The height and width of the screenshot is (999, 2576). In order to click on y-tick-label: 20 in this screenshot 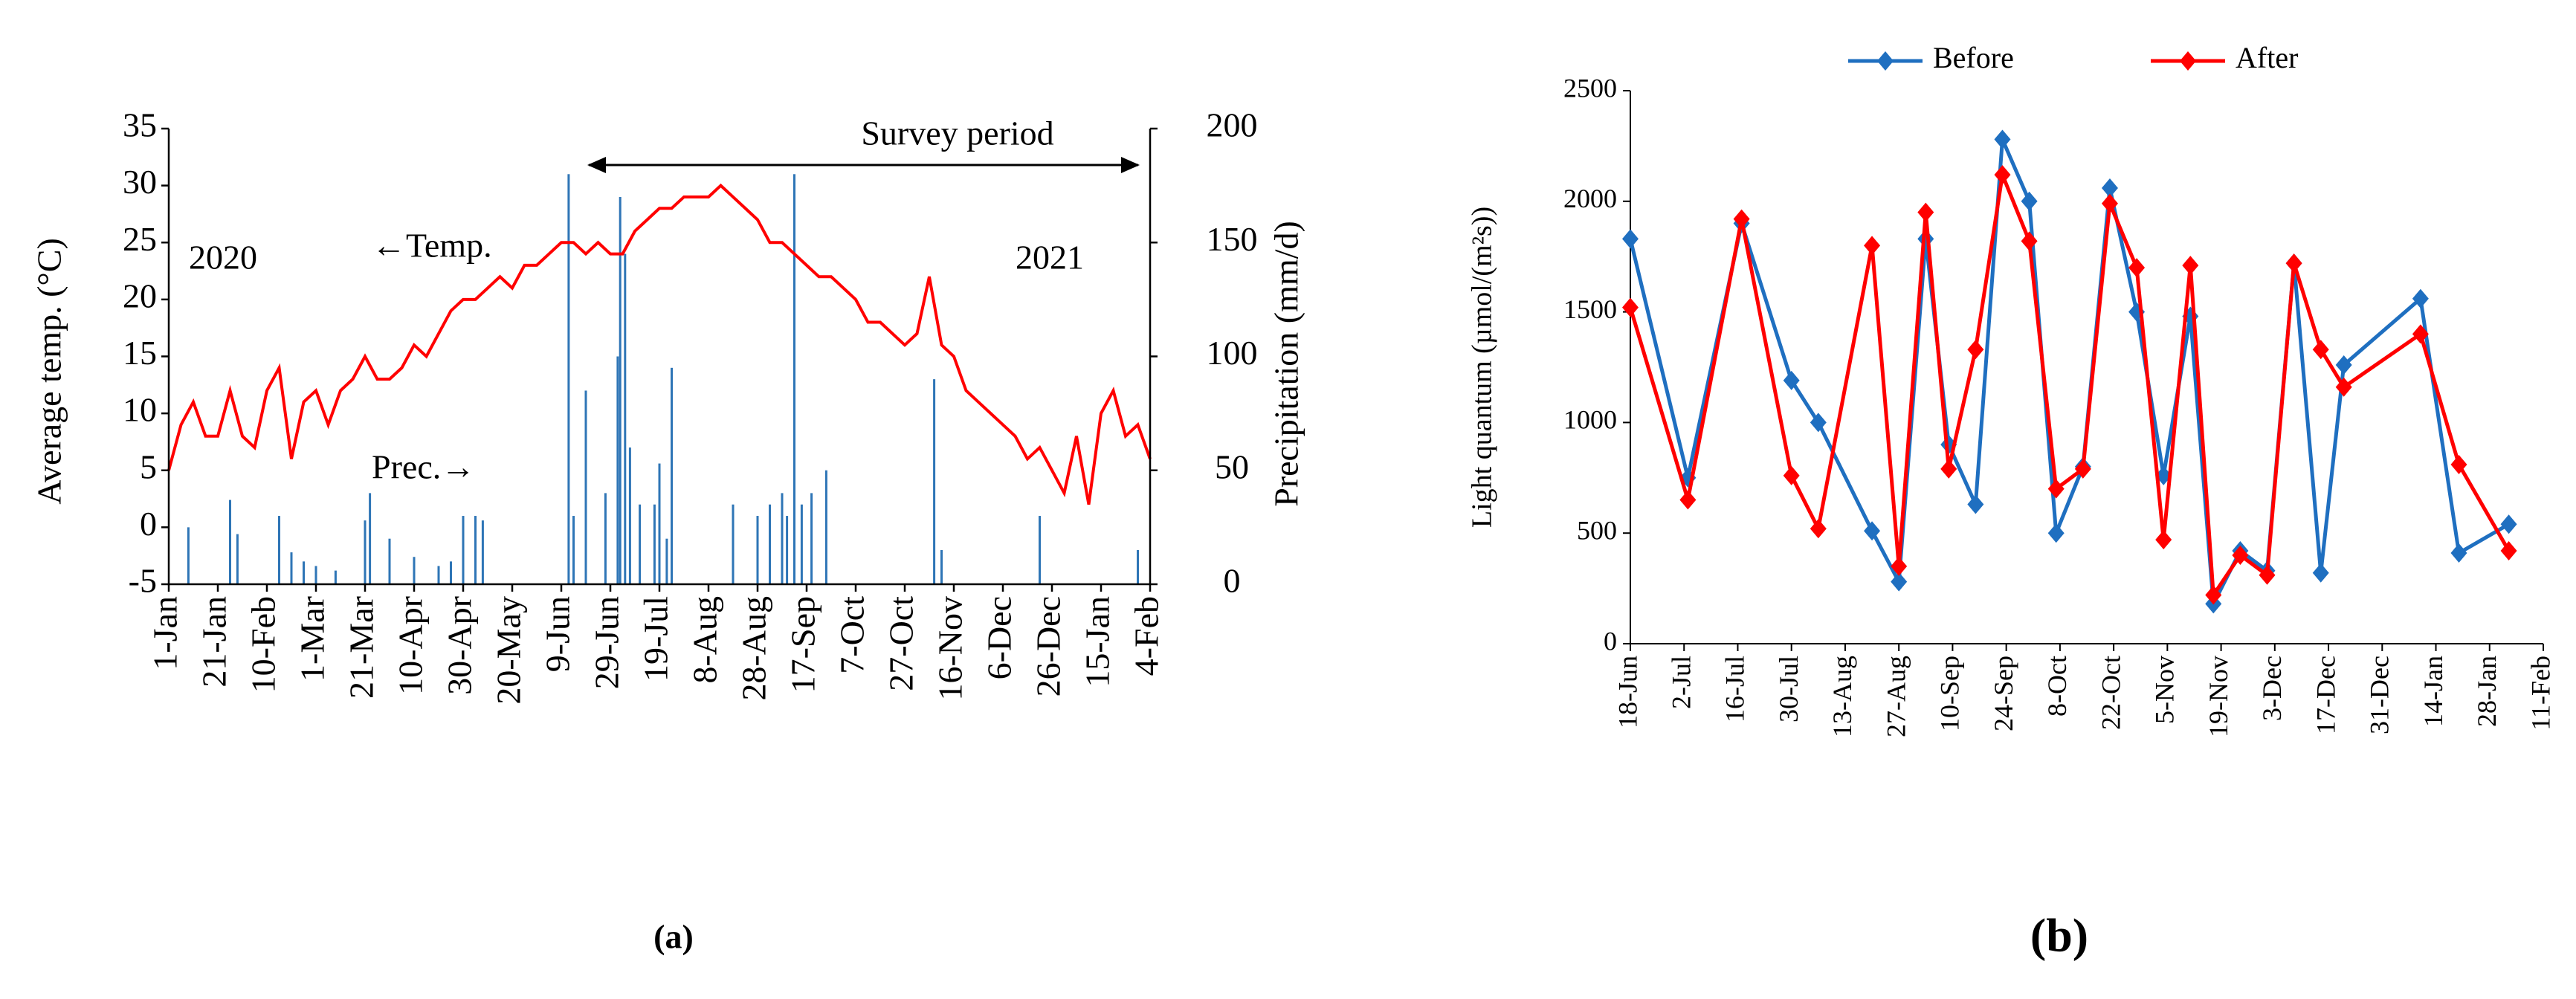, I will do `click(140, 295)`.